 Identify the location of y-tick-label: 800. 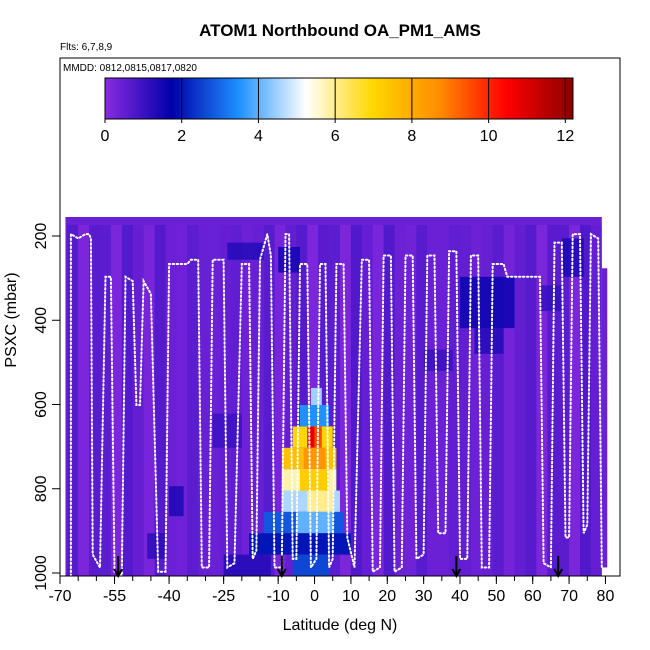
(41, 488).